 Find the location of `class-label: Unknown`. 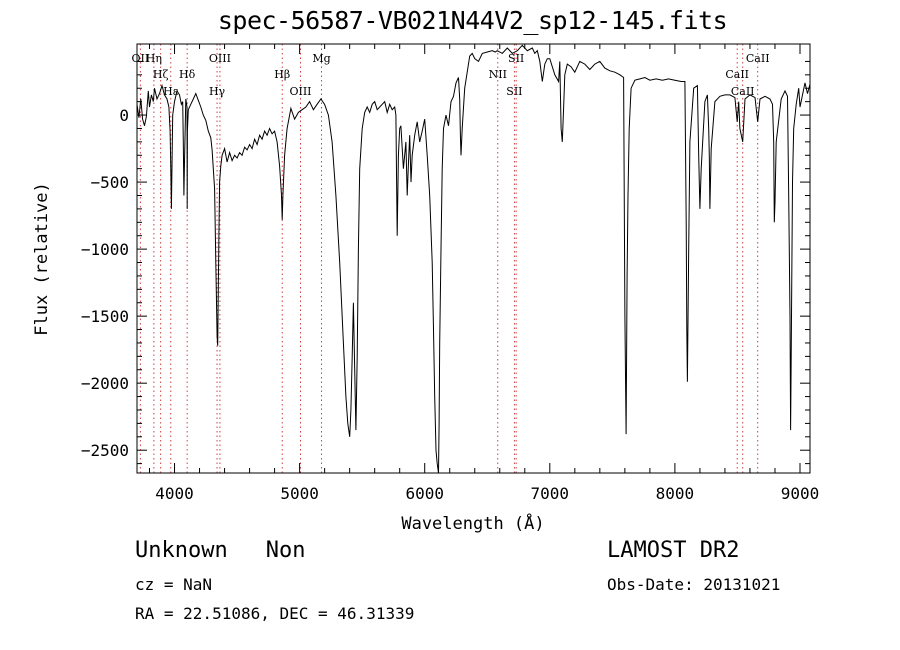

class-label: Unknown is located at coordinates (181, 550).